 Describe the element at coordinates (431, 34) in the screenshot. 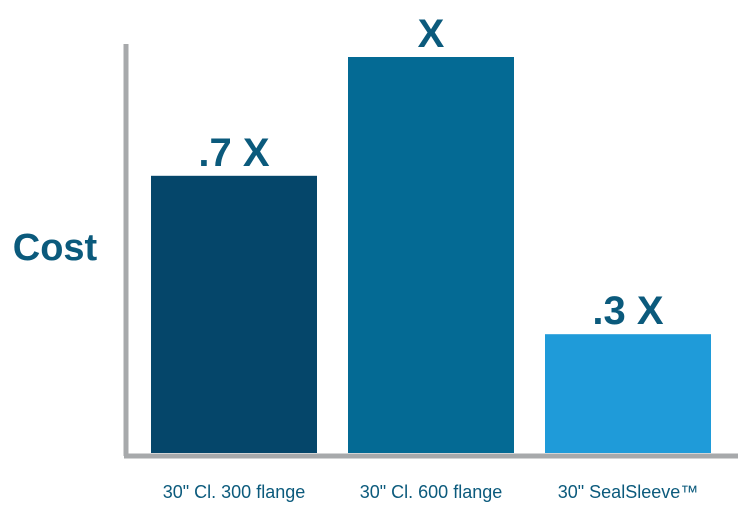

I see `data-label-2: X` at that location.